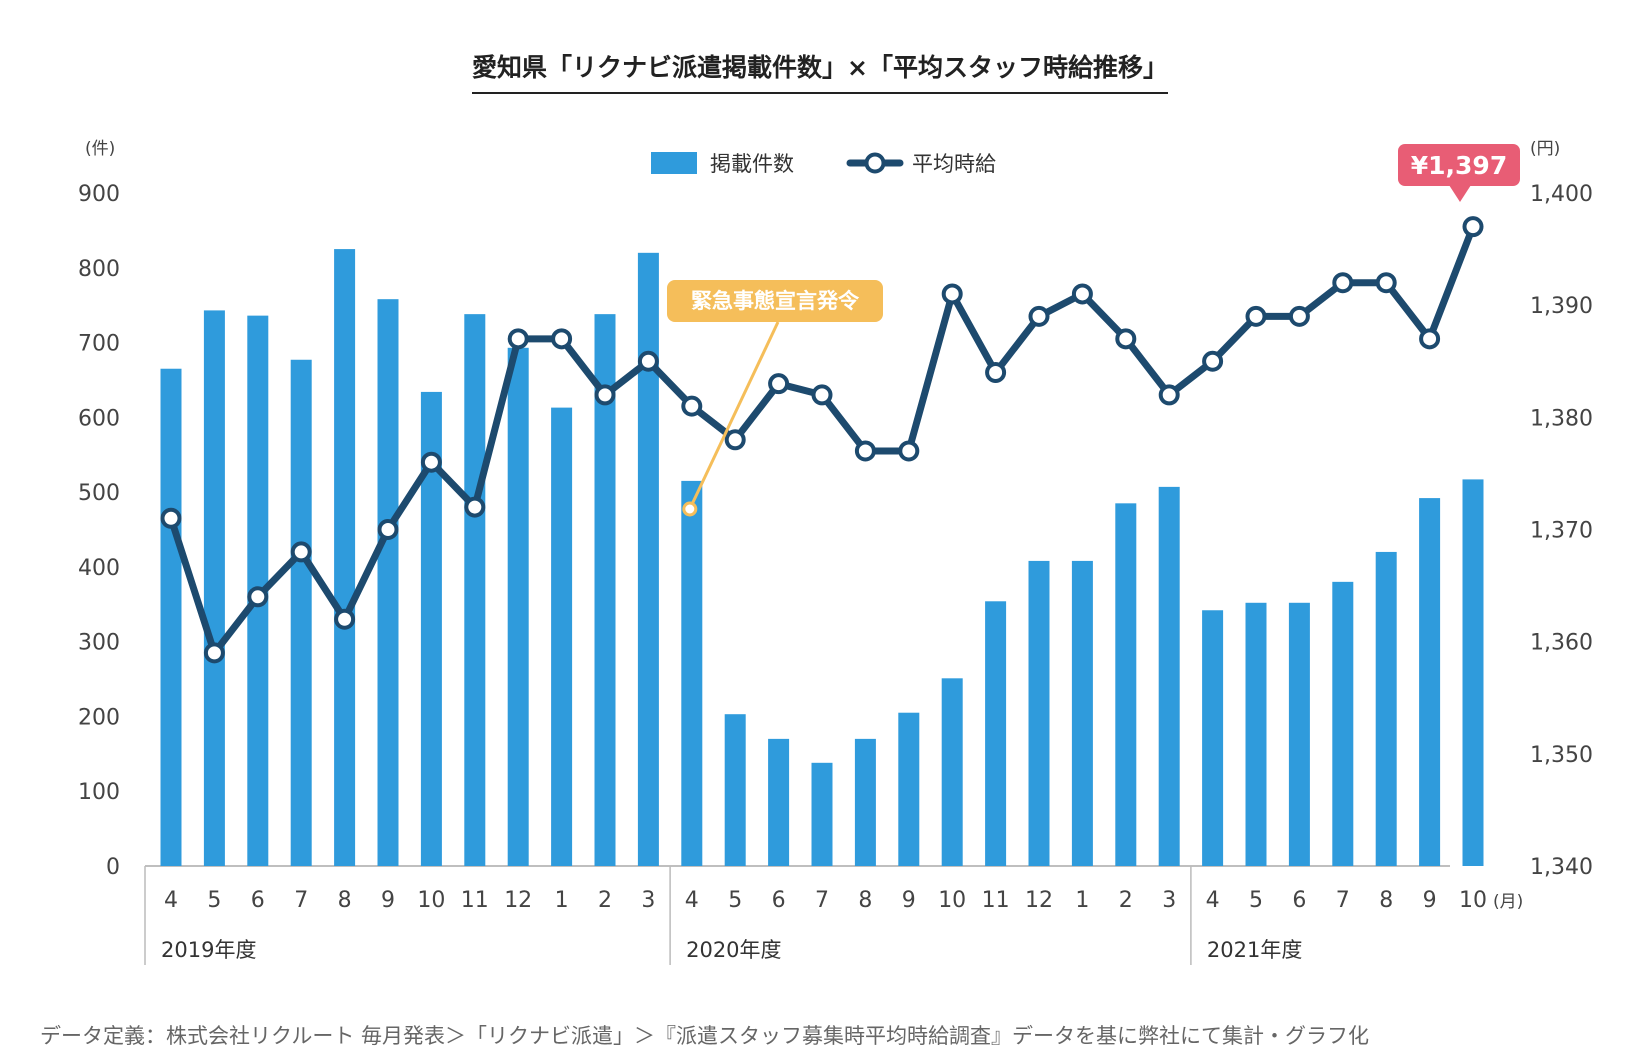 This screenshot has height=1062, width=1640. Describe the element at coordinates (99, 194) in the screenshot. I see `y-left-tick-label: 900` at that location.